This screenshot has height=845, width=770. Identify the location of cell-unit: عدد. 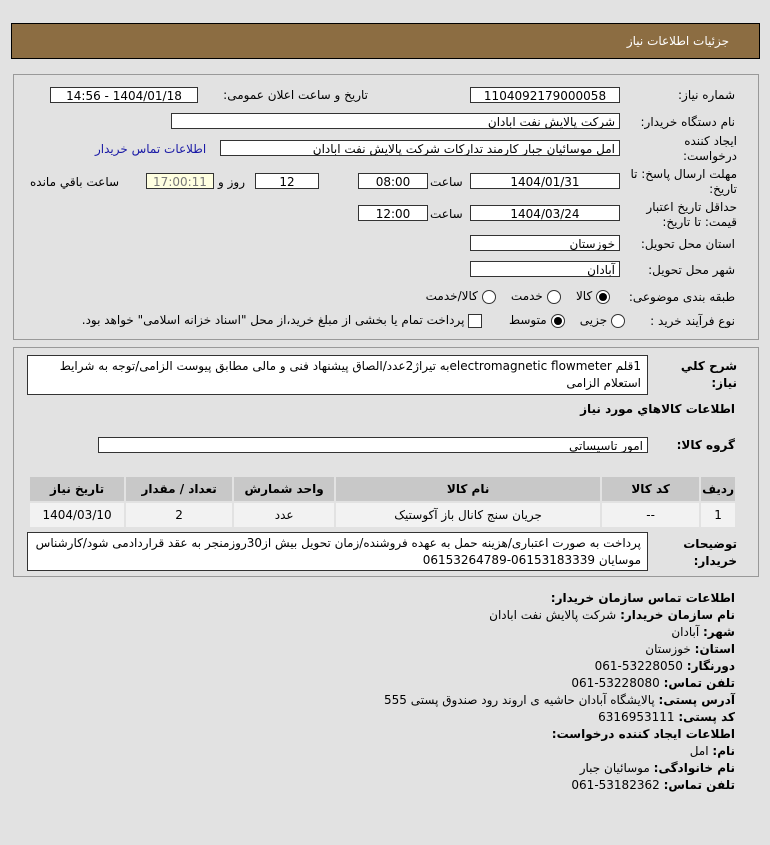
(284, 515).